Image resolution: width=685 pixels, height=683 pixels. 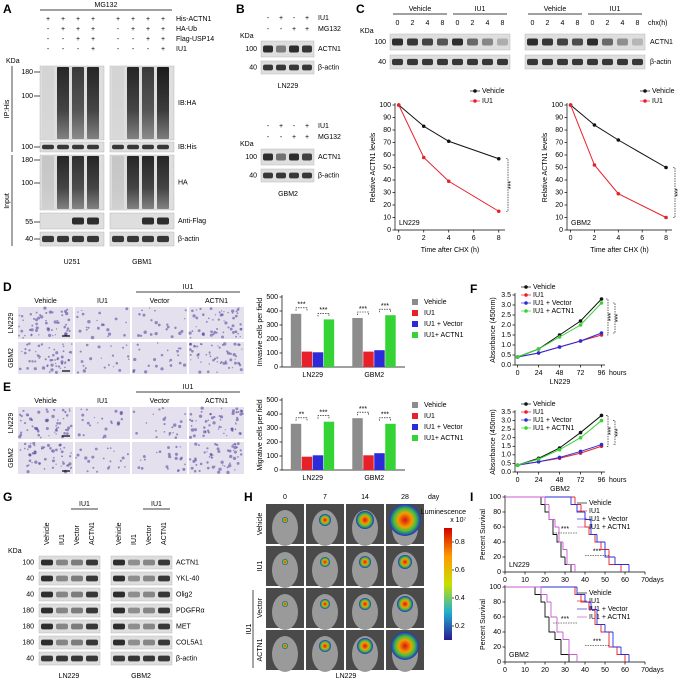 What do you see at coordinates (27, 147) in the screenshot?
I see `marker: 100` at bounding box center [27, 147].